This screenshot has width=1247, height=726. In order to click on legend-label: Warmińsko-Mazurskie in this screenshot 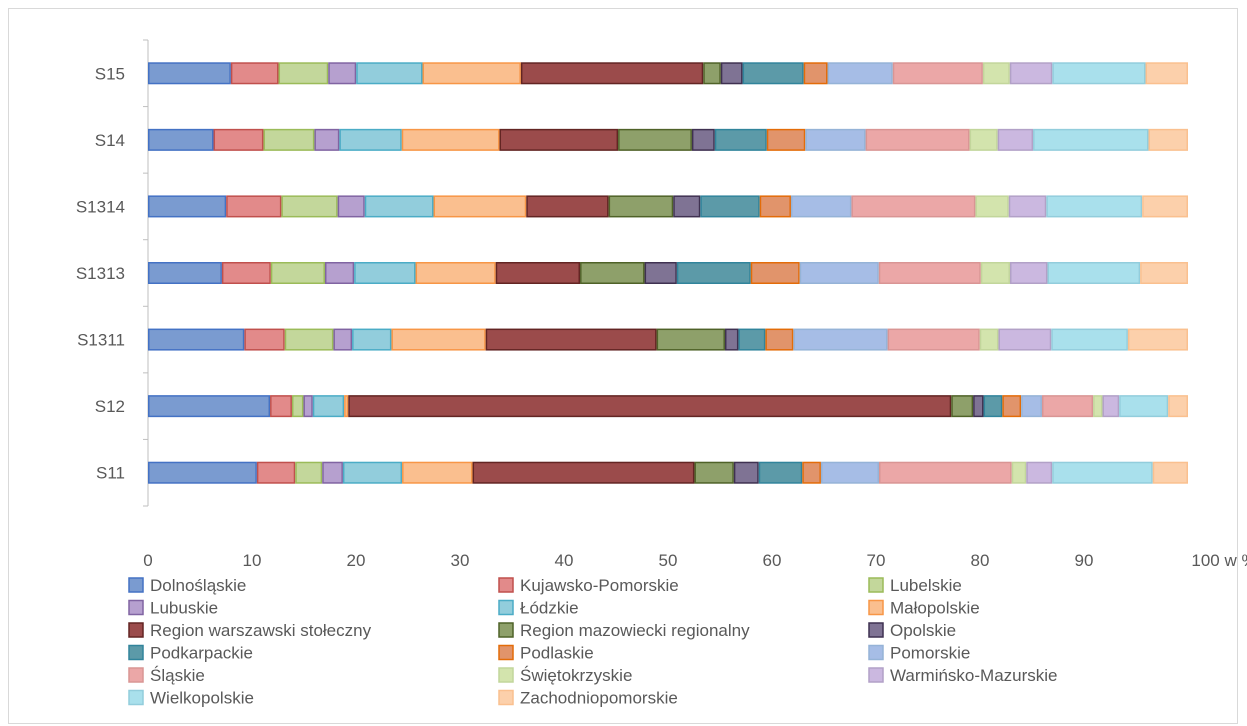, I will do `click(974, 675)`.